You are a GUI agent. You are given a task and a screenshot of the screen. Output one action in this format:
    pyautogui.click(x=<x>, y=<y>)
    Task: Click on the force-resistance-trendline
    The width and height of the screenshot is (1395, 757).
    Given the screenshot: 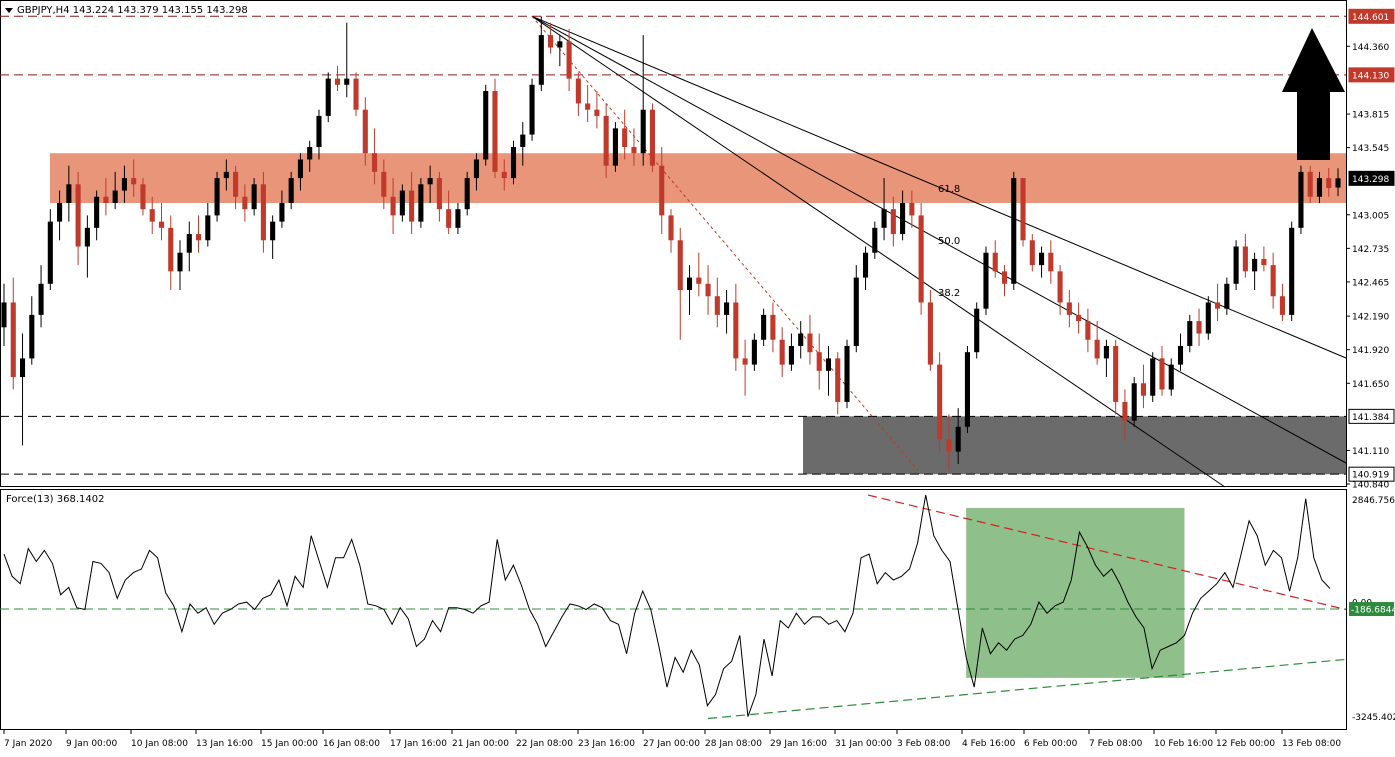 What is the action you would take?
    pyautogui.click(x=1107, y=552)
    